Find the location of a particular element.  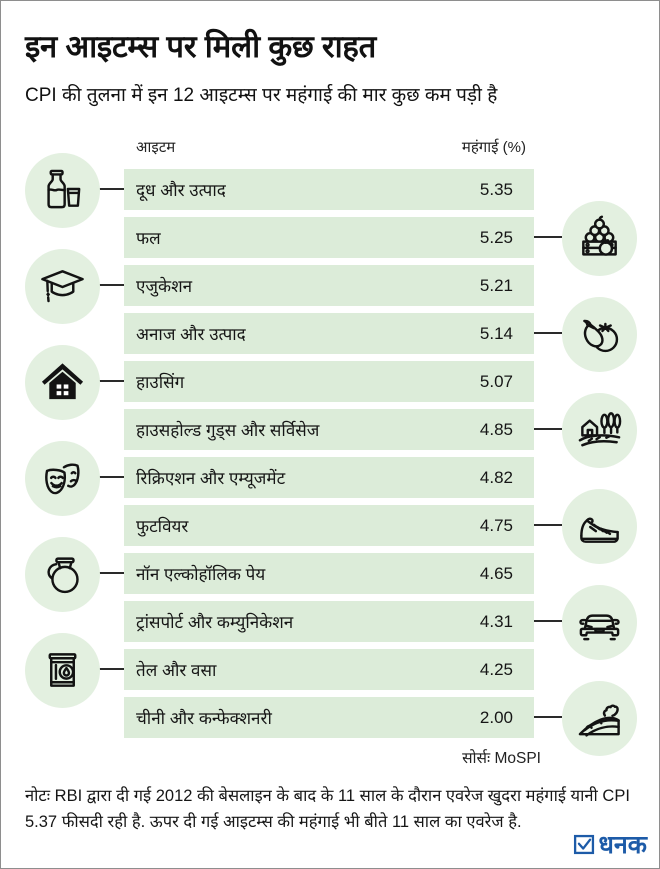

row-value: 5.35 is located at coordinates (496, 189).